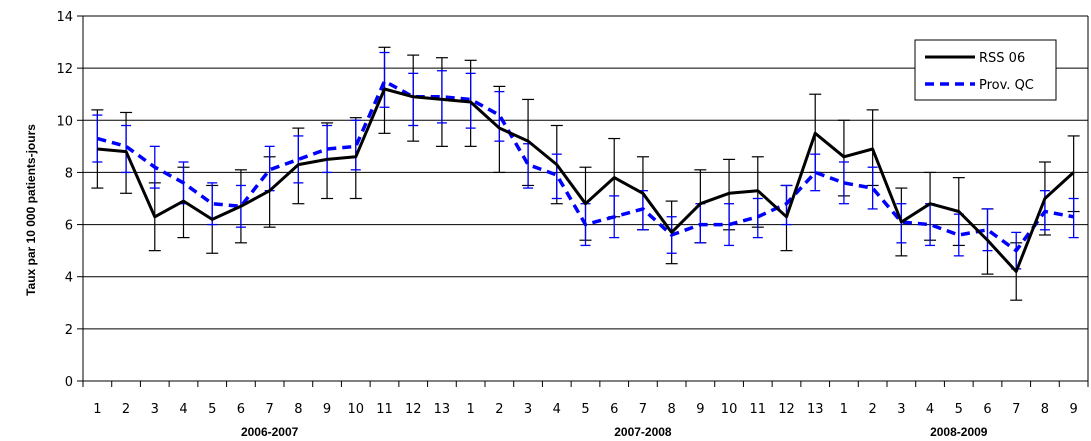 This screenshot has height=441, width=1091. I want to click on y-tick-label: 0, so click(69, 382).